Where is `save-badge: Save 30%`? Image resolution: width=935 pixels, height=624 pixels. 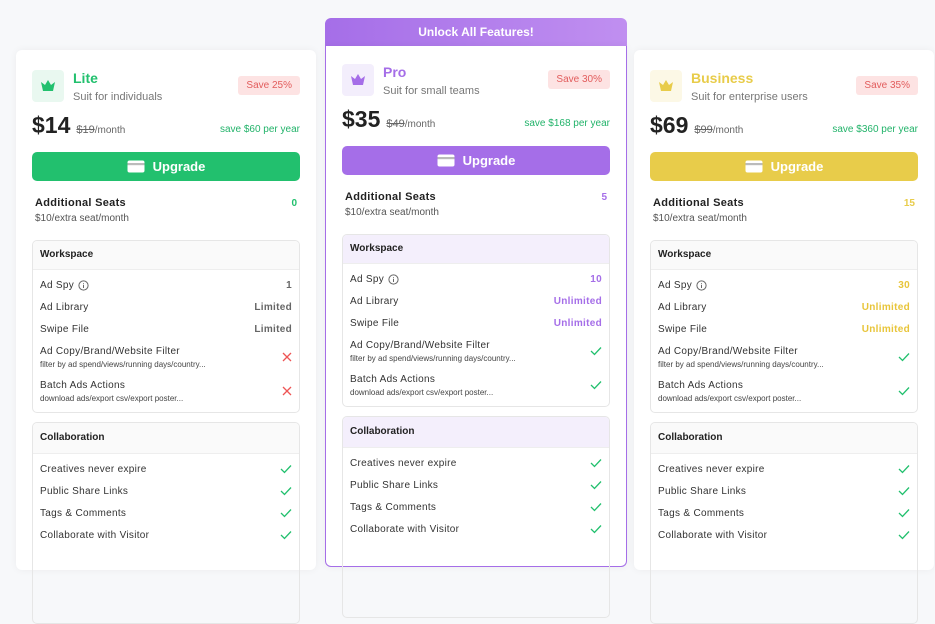
save-badge: Save 30% is located at coordinates (579, 79).